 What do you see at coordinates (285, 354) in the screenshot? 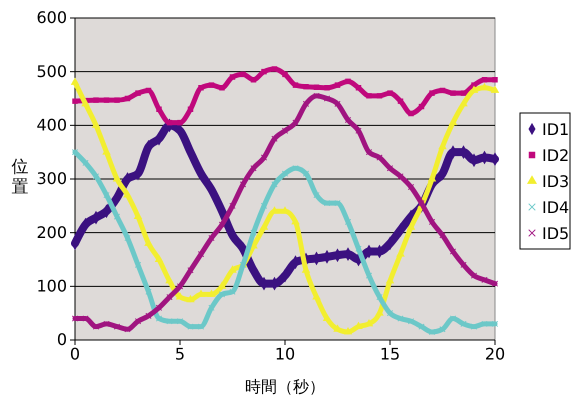
I see `x-tick-label: 10` at bounding box center [285, 354].